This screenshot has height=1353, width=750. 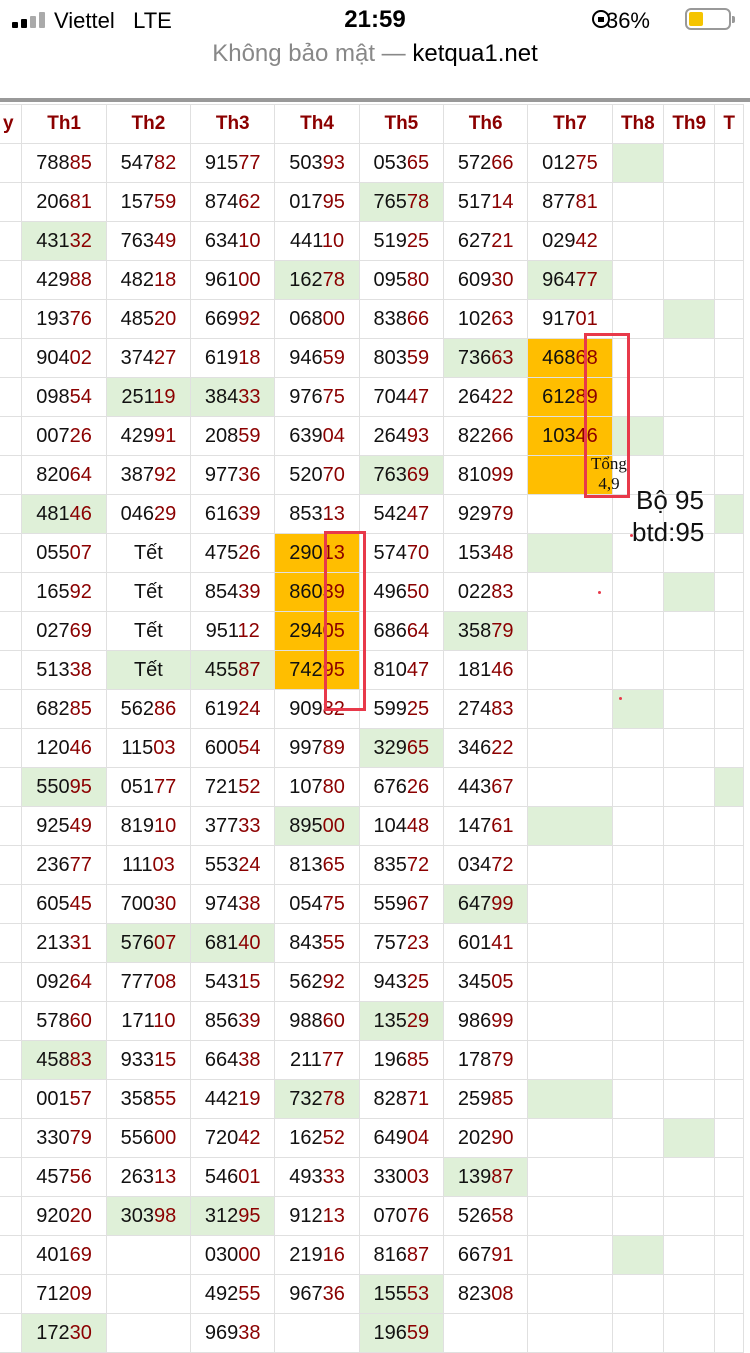 What do you see at coordinates (249, 240) in the screenshot?
I see `cell-suffix: 10` at bounding box center [249, 240].